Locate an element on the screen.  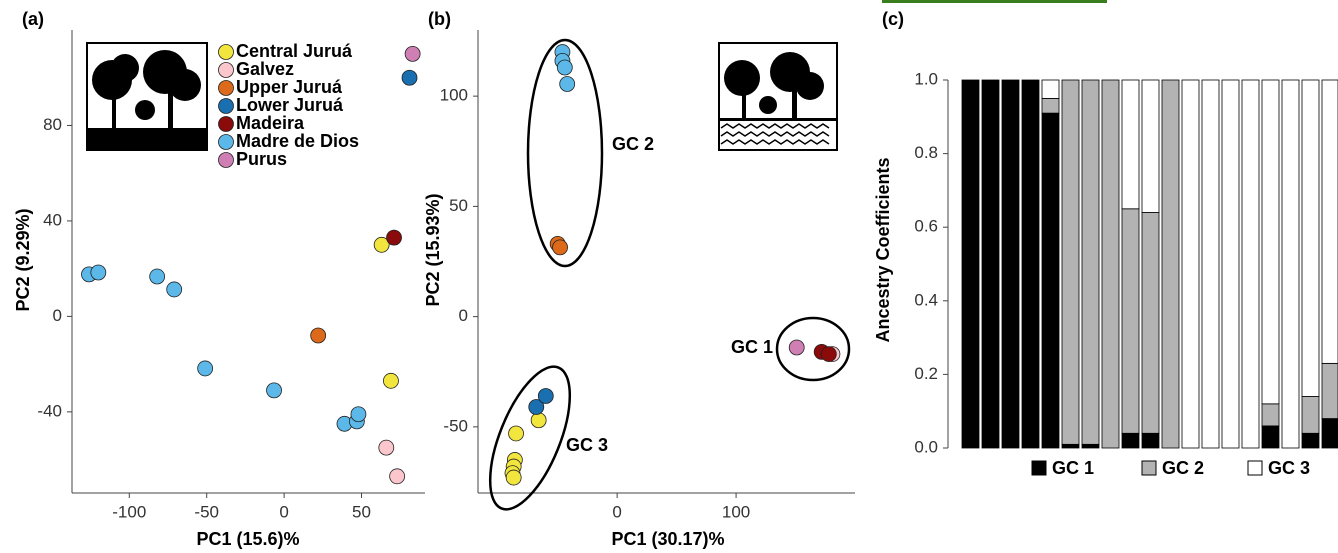
legend-label: Central Juruá is located at coordinates (294, 51).